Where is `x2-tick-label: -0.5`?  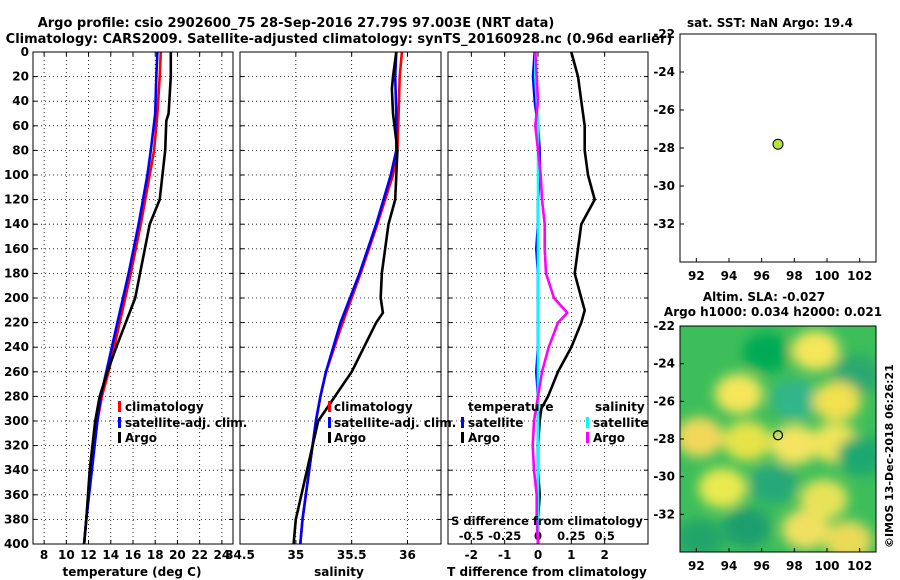
x2-tick-label: -0.5 is located at coordinates (471, 536).